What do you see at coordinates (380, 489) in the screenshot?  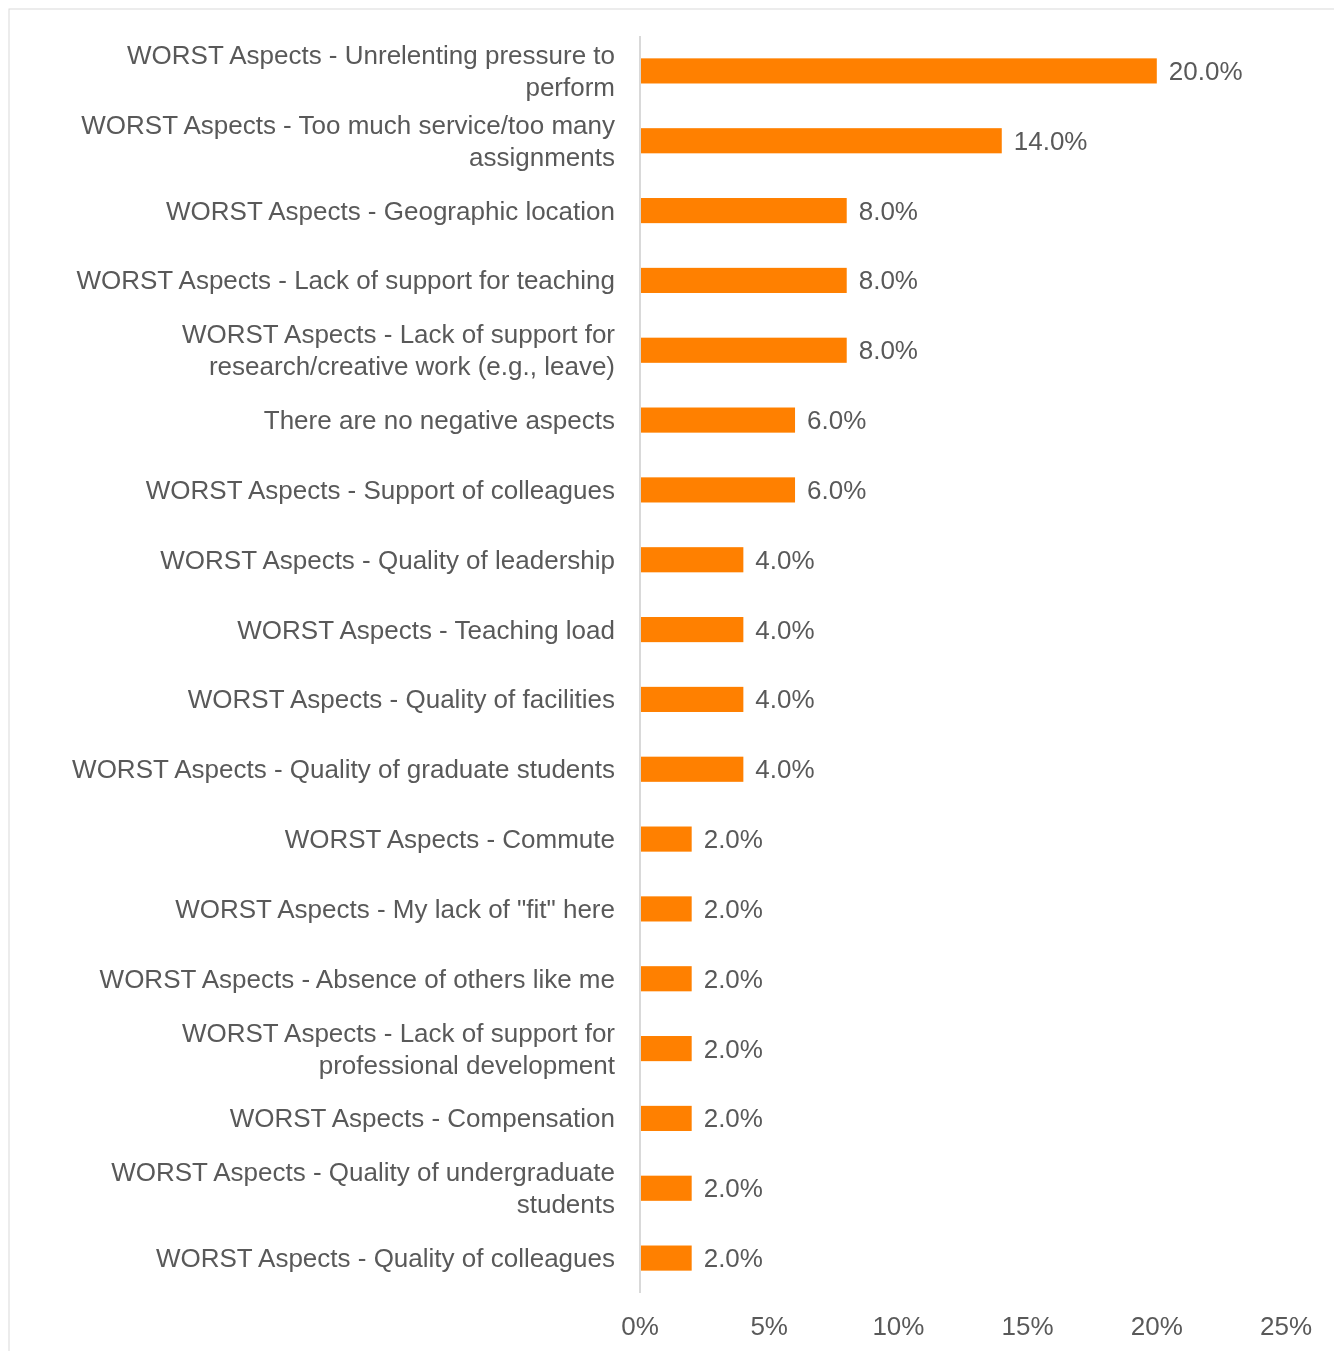 I see `y-tick-label: WORST Aspects - Support of colleagues` at bounding box center [380, 489].